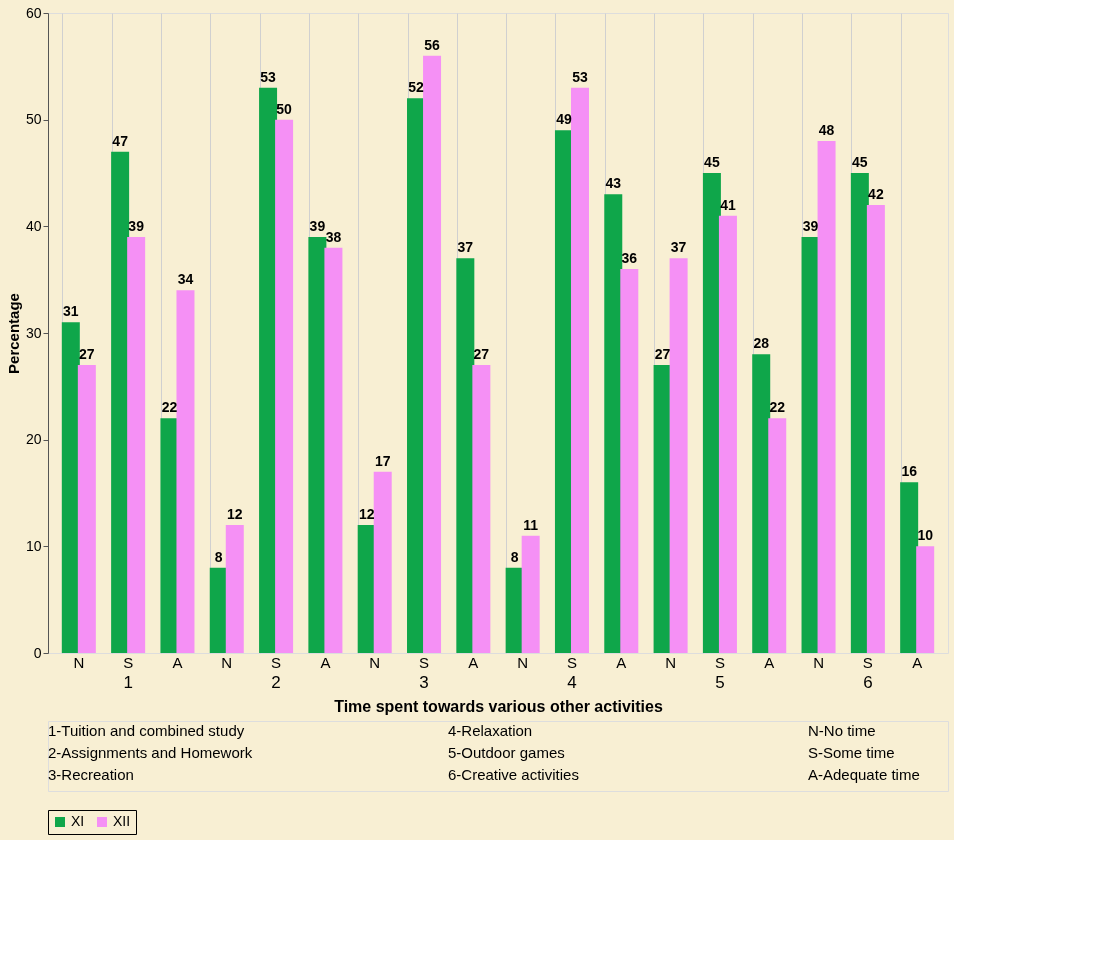 This screenshot has width=1106, height=963. Describe the element at coordinates (78, 821) in the screenshot. I see `legend-label: XI` at that location.